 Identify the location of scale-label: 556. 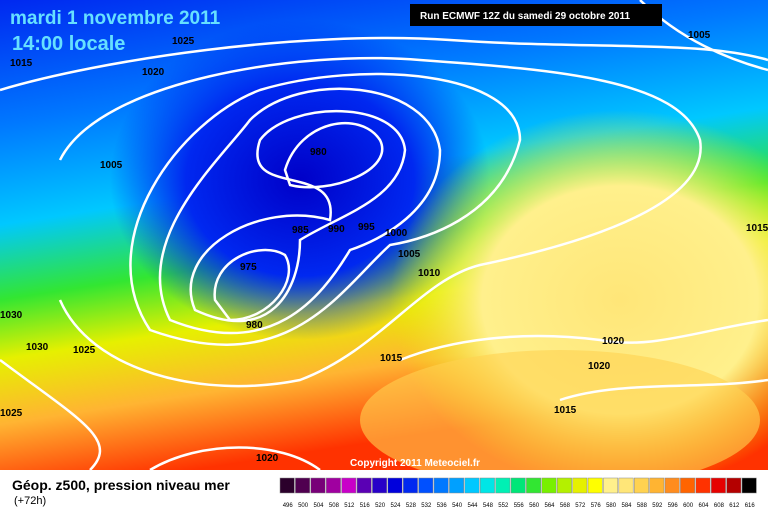
(519, 506).